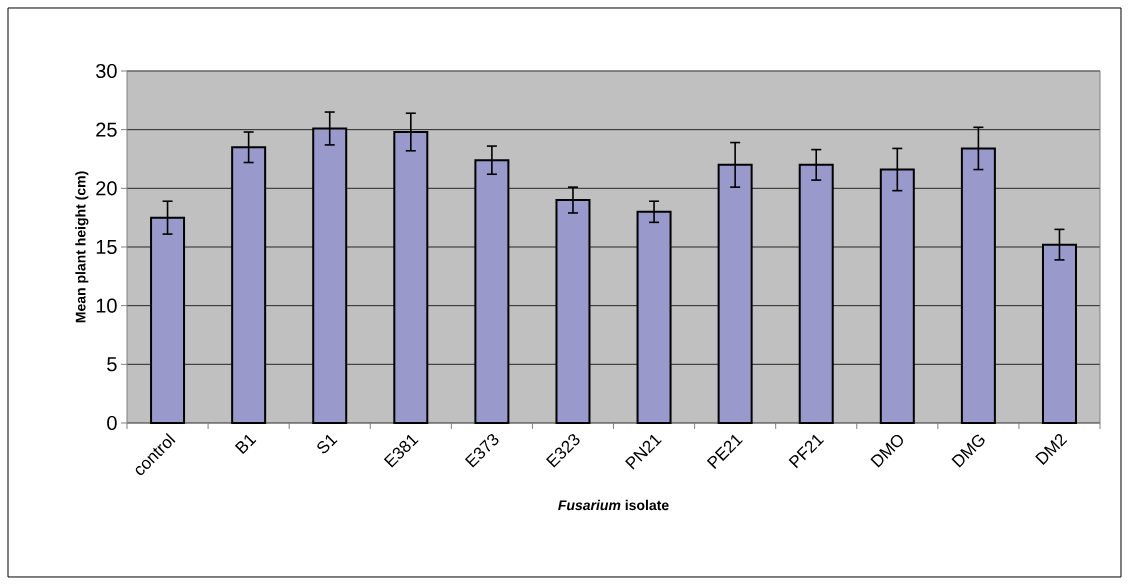  Describe the element at coordinates (327, 444) in the screenshot. I see `x-tick-label: S1` at that location.